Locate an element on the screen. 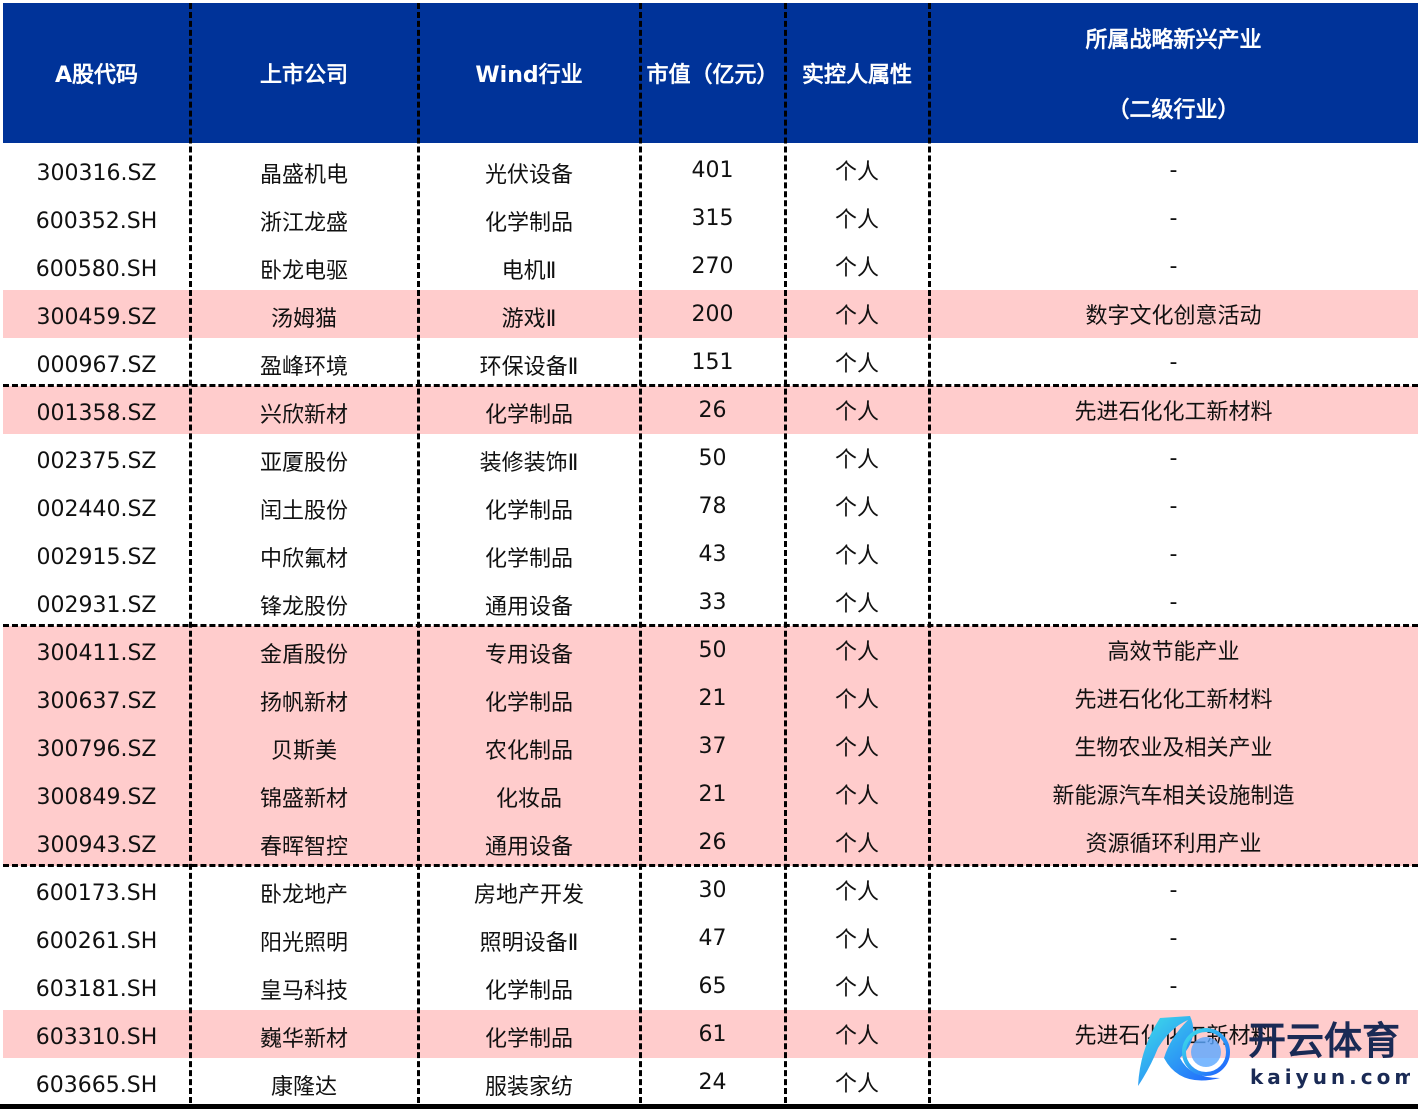  cell-company: 浙江龙盛 is located at coordinates (303, 223).